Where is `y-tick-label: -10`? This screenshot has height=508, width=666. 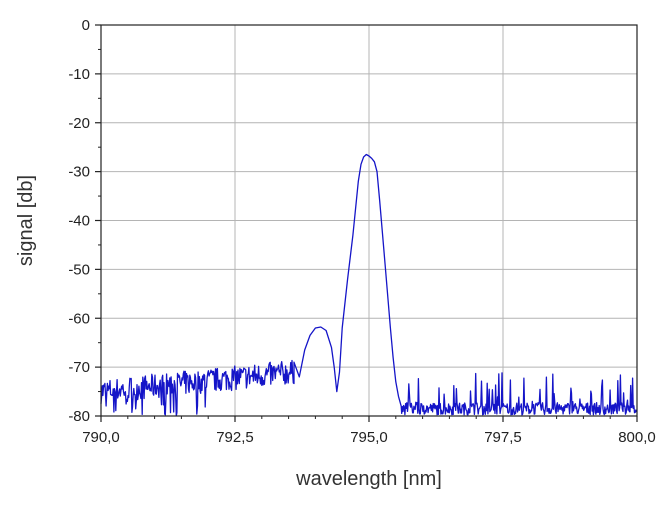
y-tick-label: -10 is located at coordinates (79, 74).